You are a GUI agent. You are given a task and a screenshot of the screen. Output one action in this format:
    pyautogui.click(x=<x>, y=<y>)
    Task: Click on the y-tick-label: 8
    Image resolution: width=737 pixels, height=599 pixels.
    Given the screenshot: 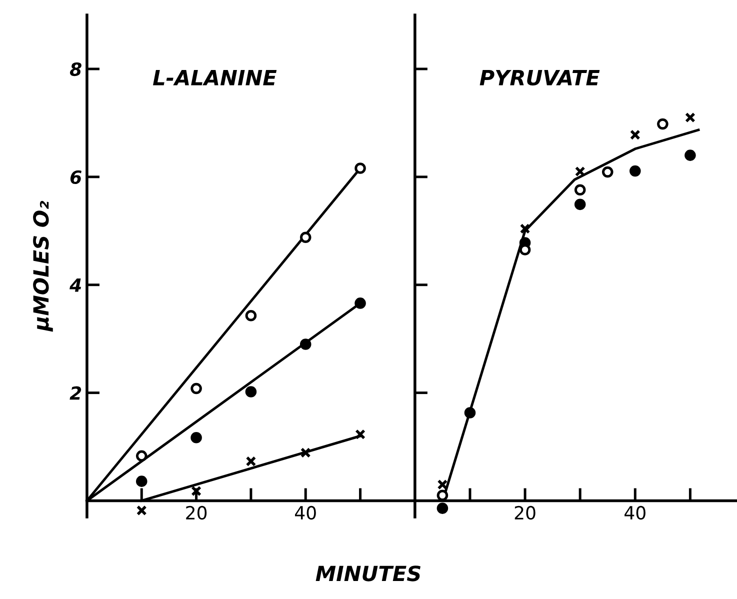 What is the action you would take?
    pyautogui.click(x=76, y=69)
    